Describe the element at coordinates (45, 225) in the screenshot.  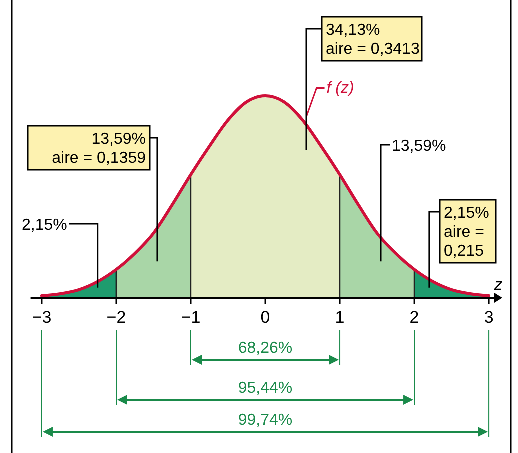
I see `annotation: 2,15%` at that location.